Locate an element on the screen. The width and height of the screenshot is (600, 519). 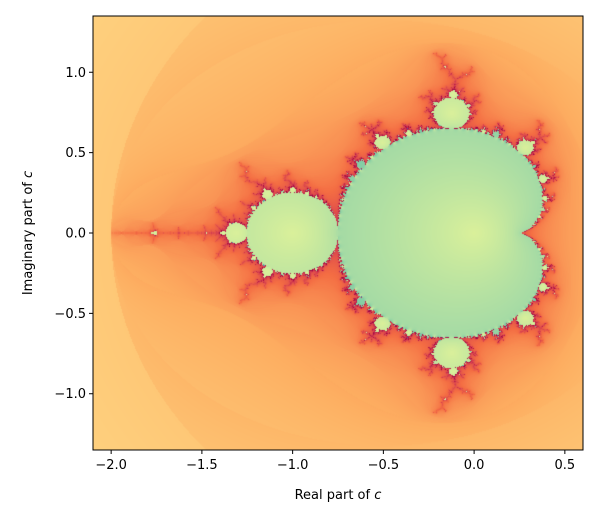
y-tick-label: 0.0 is located at coordinates (75, 234).